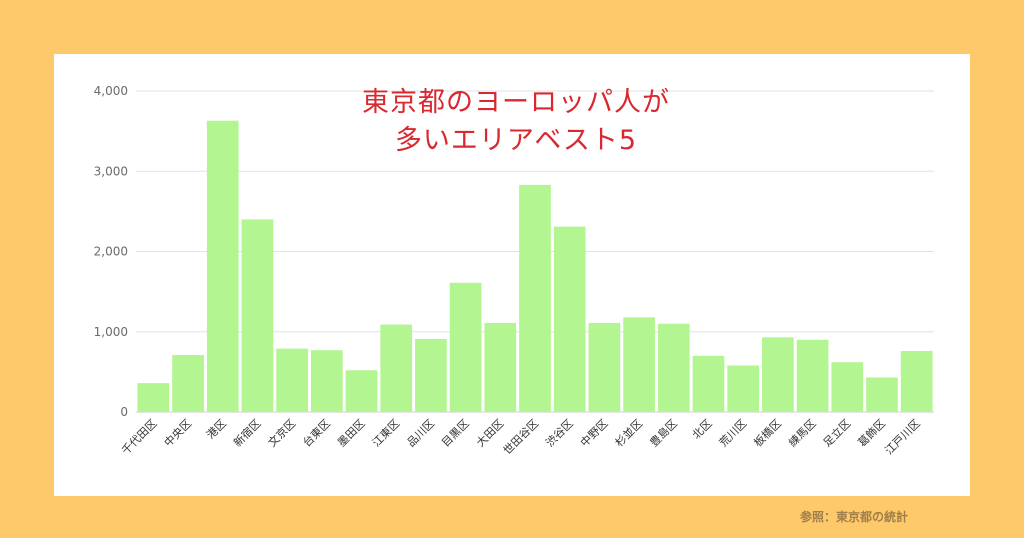 Image resolution: width=1024 pixels, height=538 pixels. I want to click on x-tick-label: 板橋区, so click(767, 432).